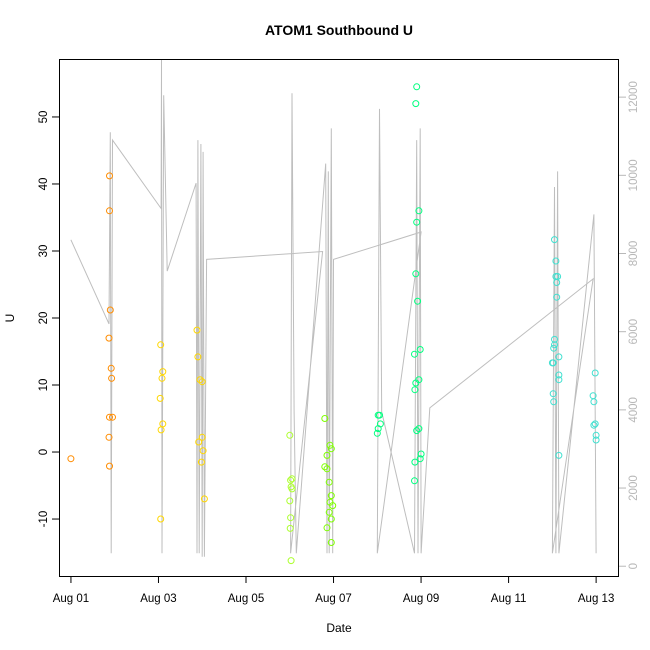 This screenshot has width=650, height=650. I want to click on y-tick-label-2: 10, so click(44, 385).